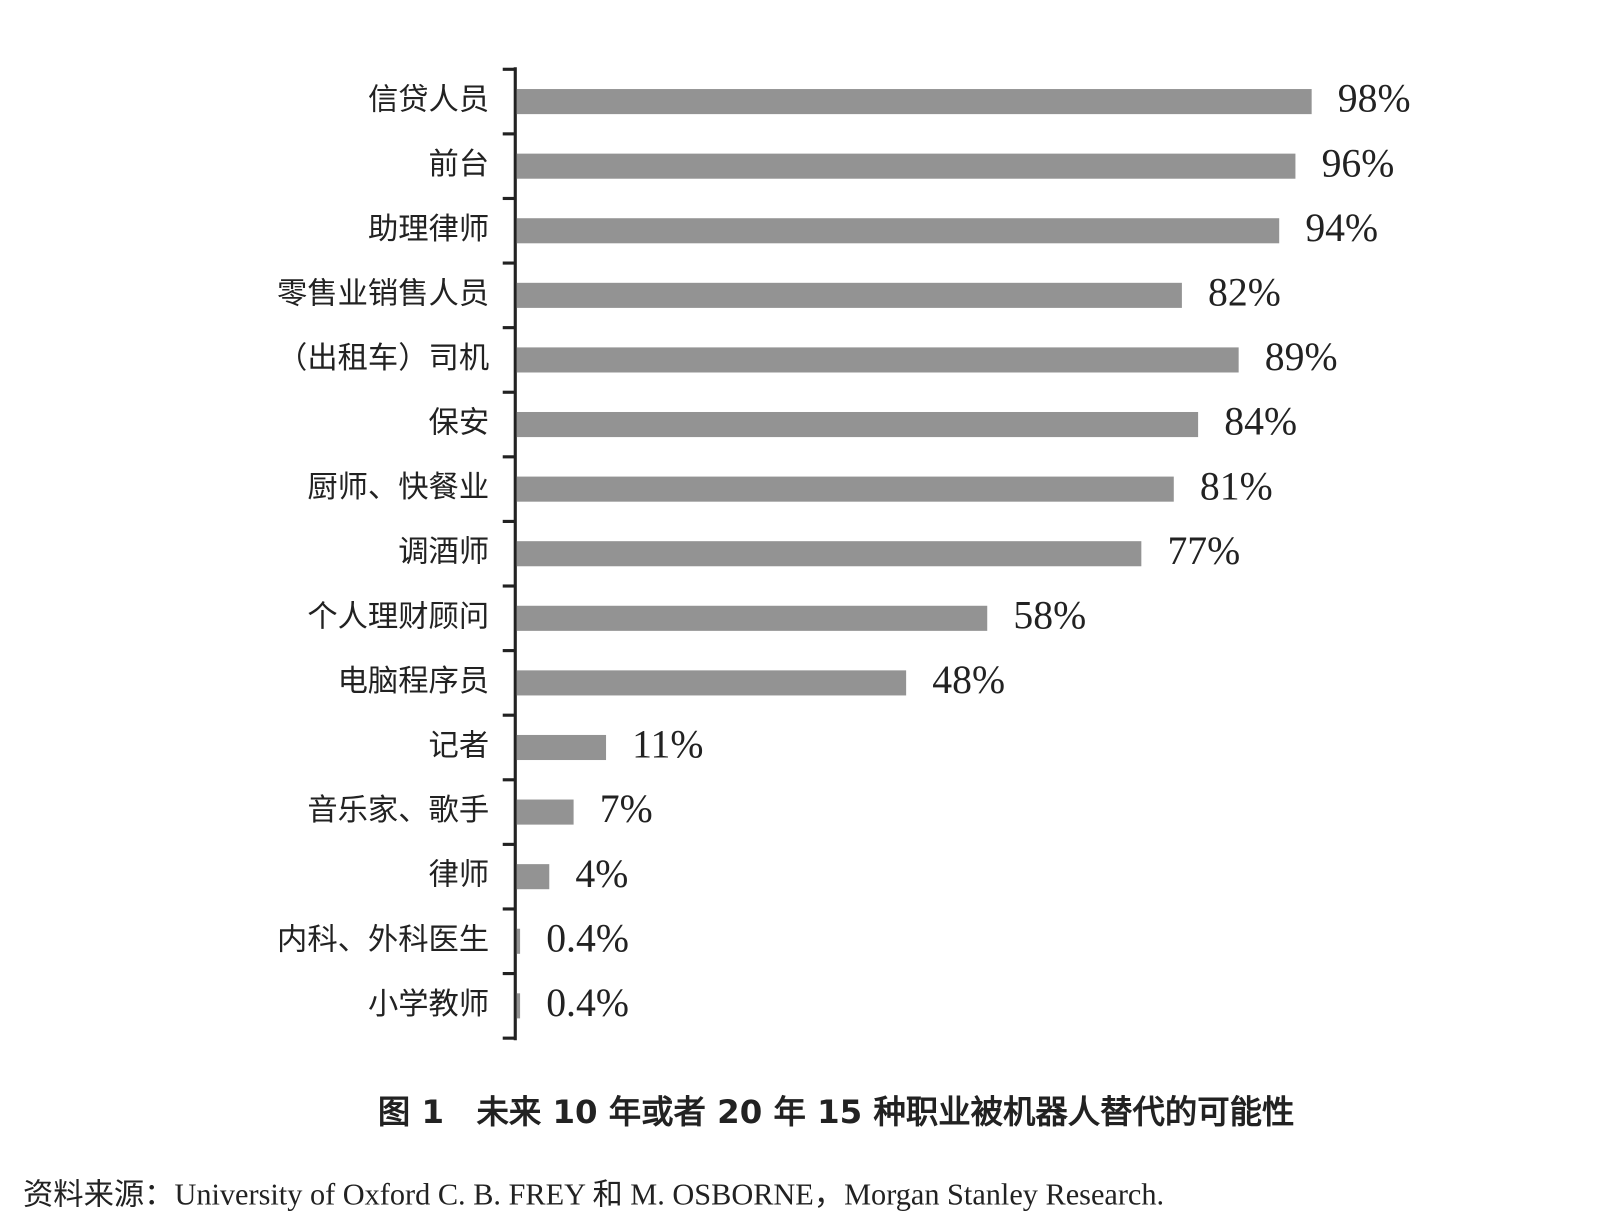  What do you see at coordinates (1341, 228) in the screenshot?
I see `value-label: 94%` at bounding box center [1341, 228].